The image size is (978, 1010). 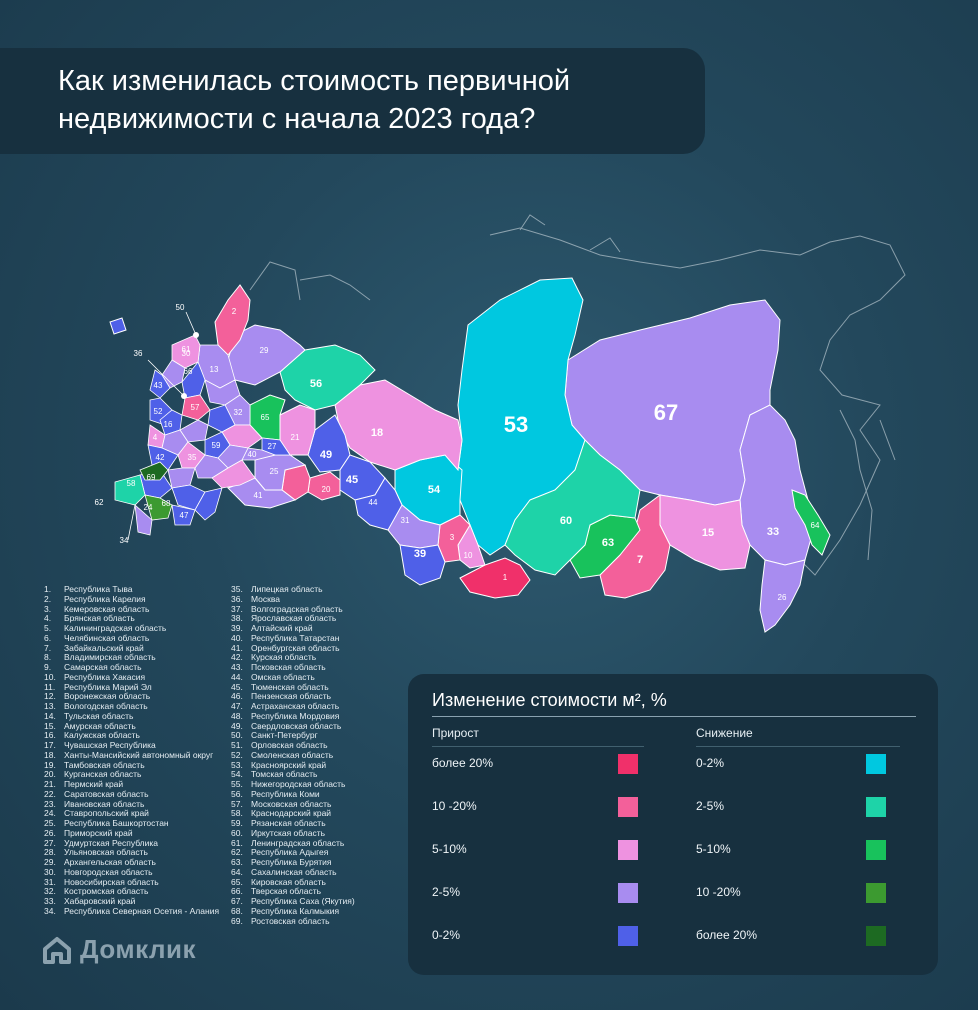 What do you see at coordinates (283, 676) in the screenshot?
I see `region-name: Омская область` at bounding box center [283, 676].